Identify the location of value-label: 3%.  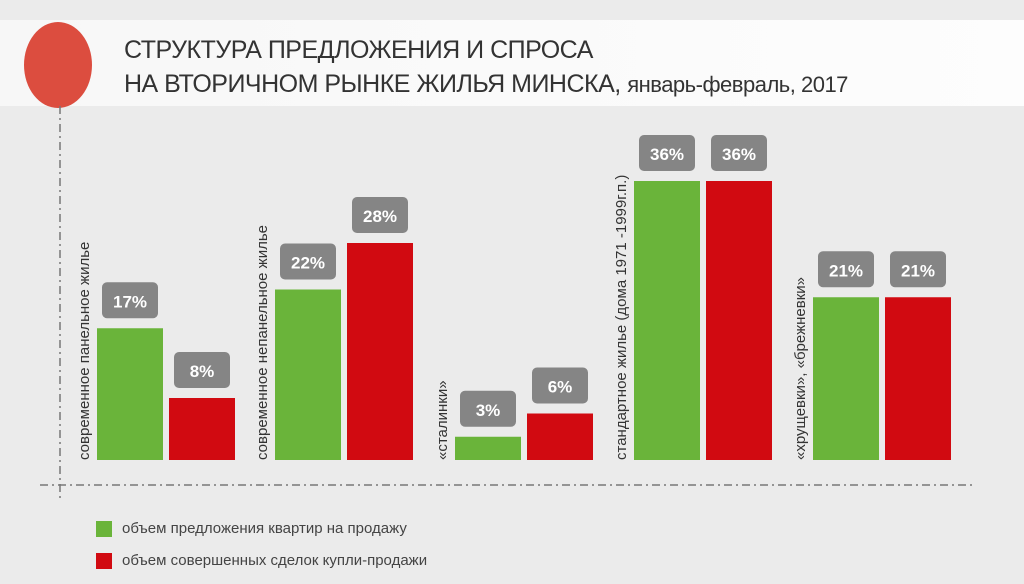
(488, 410).